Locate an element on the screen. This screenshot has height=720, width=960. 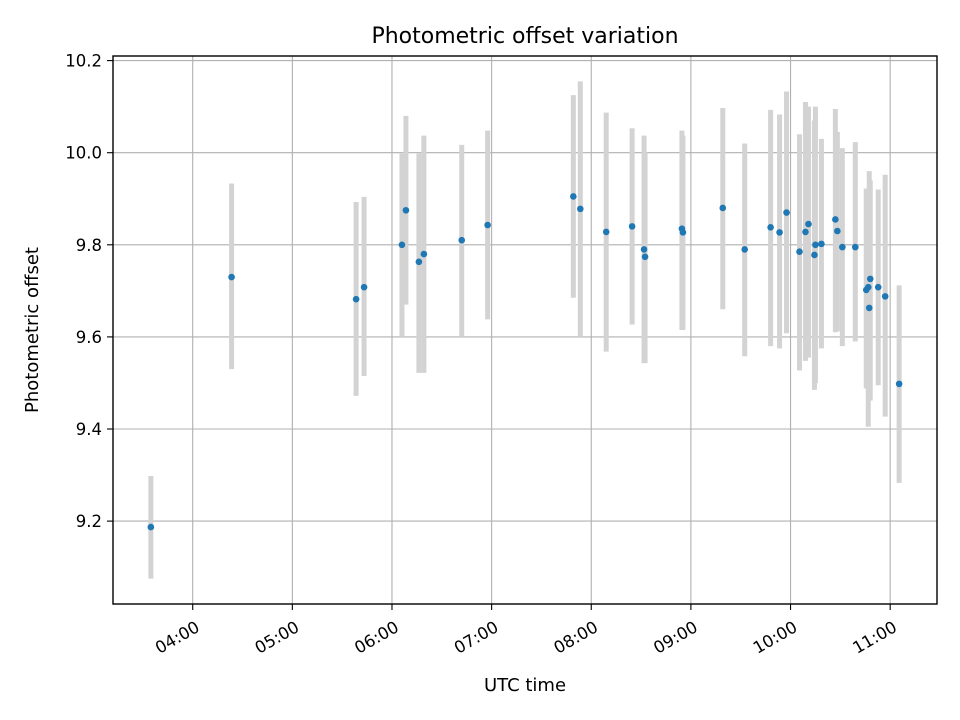
y-tick-label: 9.4 is located at coordinates (89, 429).